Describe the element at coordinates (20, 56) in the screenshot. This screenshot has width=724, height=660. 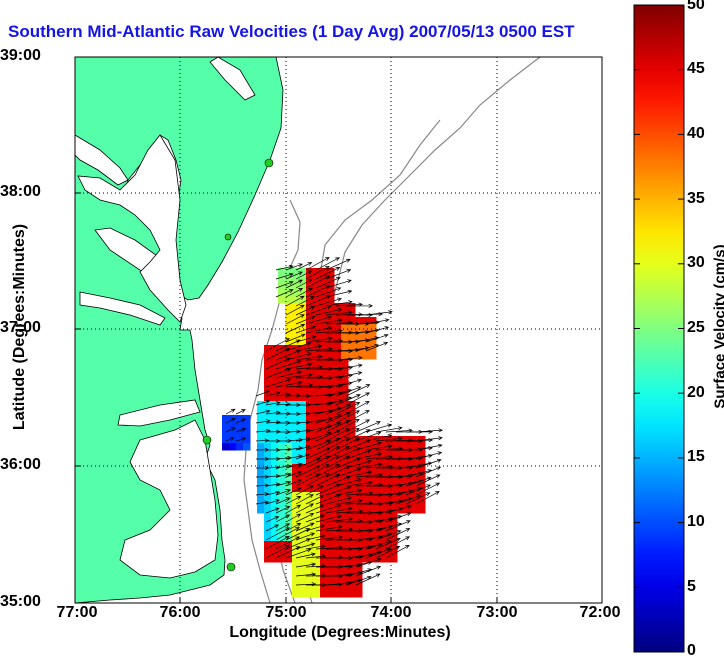
I see `y-tick-label: 39:00` at that location.